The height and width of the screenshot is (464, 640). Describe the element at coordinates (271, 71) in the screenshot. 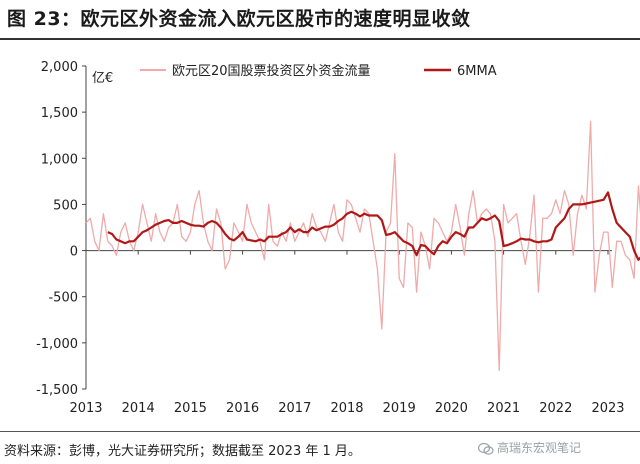

I see `legend-label-monthly: 欧元区20国股票投资区外资金流量` at that location.